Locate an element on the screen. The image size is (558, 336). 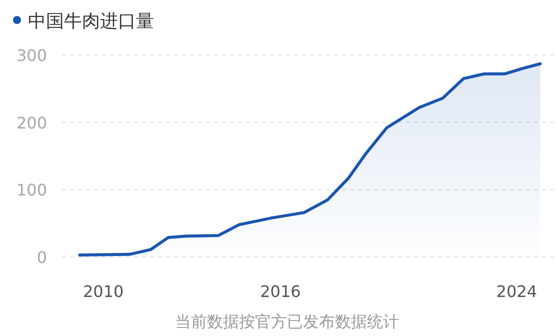
text: 当前数据按官方已发布数据统计 is located at coordinates (287, 321).